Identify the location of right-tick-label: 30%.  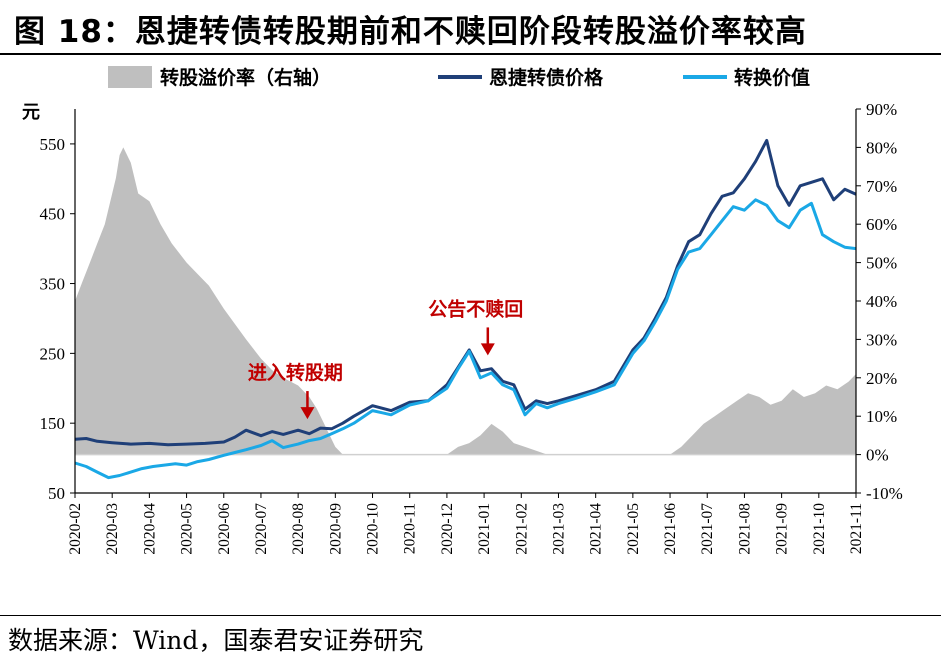
(881, 339).